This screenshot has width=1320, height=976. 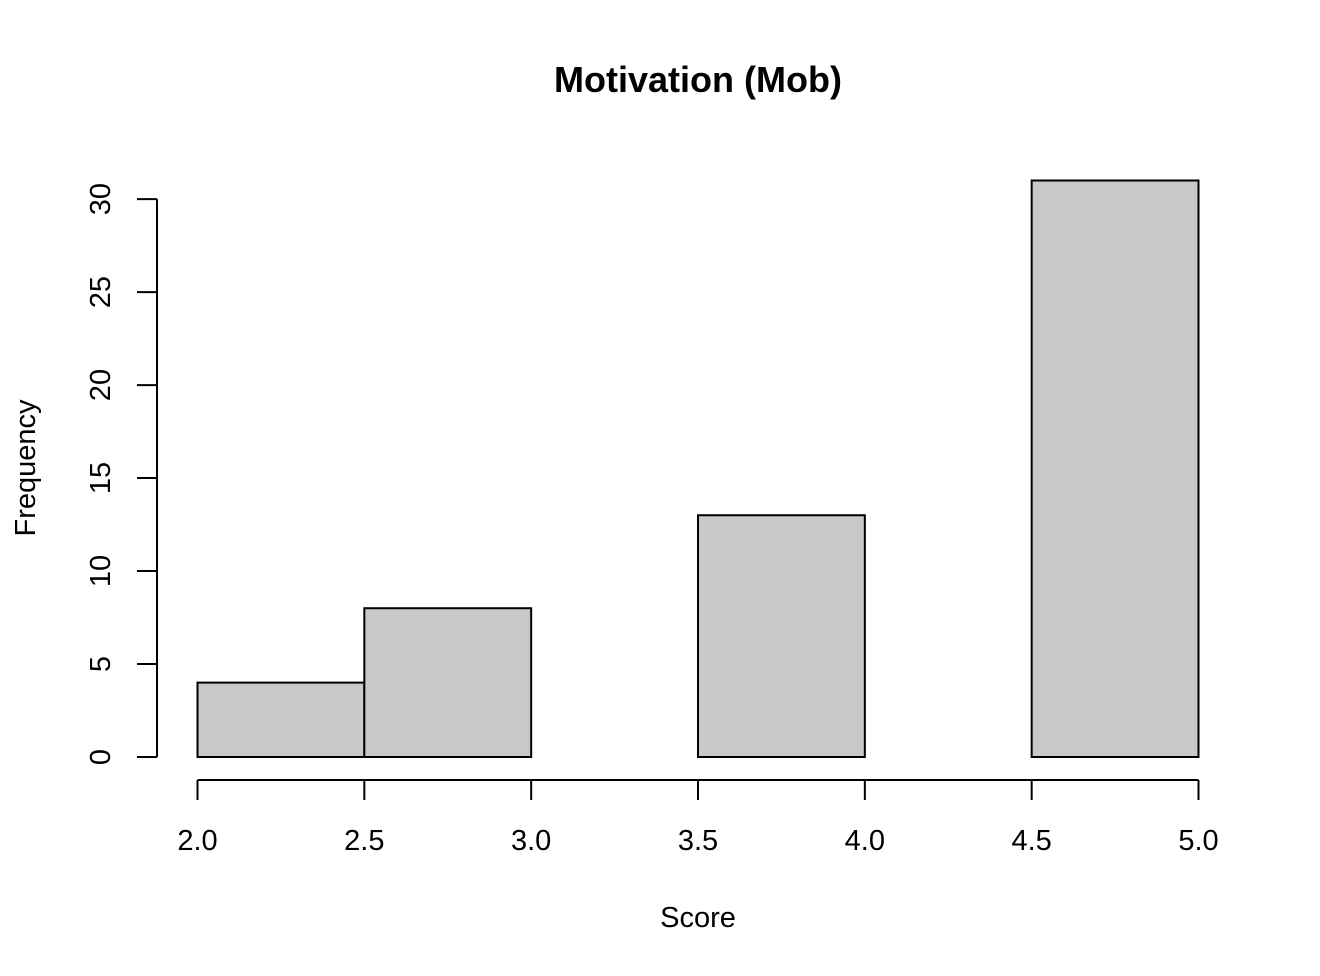 I want to click on y-axis-label: Frequency, so click(x=26, y=468).